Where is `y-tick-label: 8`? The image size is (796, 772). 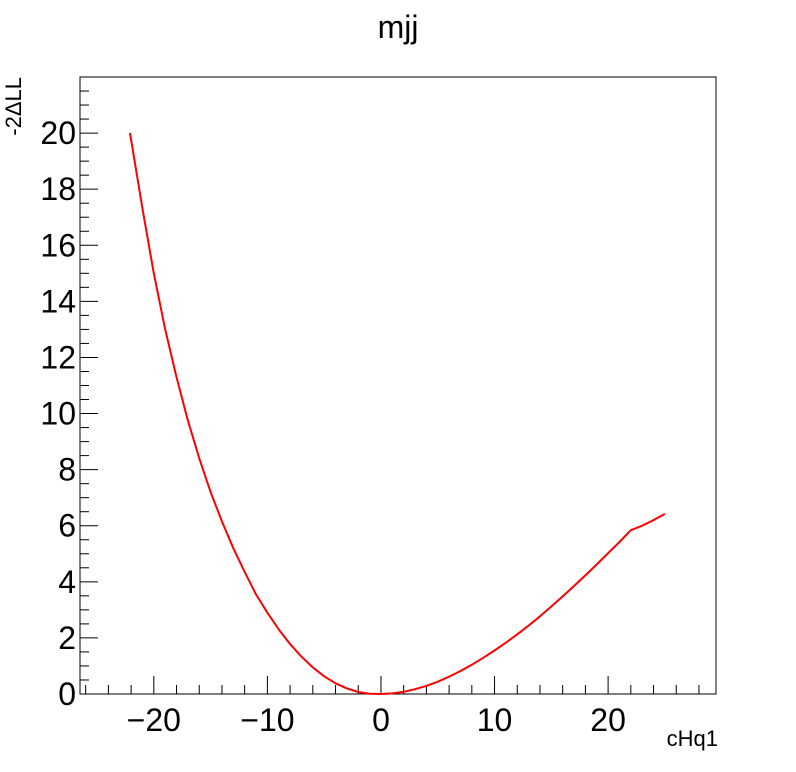
y-tick-label: 8 is located at coordinates (67, 470).